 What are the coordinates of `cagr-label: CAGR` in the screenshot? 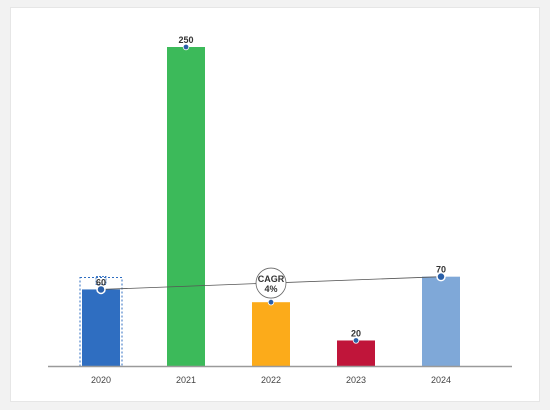 It's located at (271, 279).